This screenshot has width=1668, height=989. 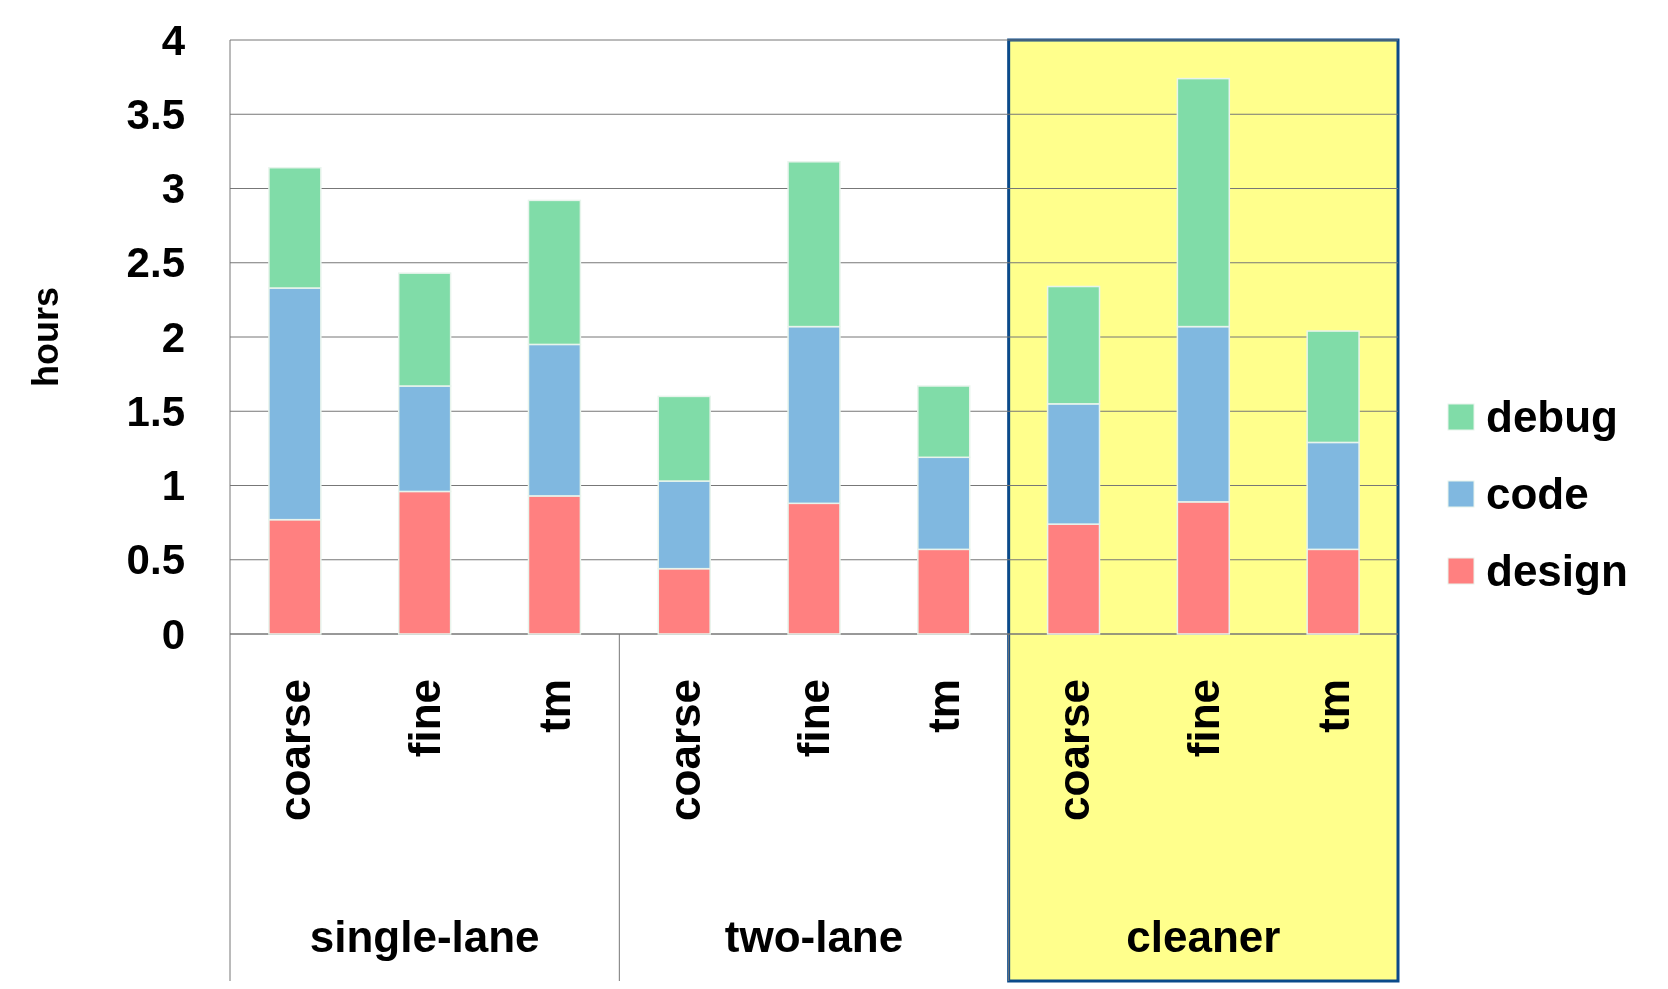 What do you see at coordinates (155, 263) in the screenshot?
I see `y-tick-label: 2.5` at bounding box center [155, 263].